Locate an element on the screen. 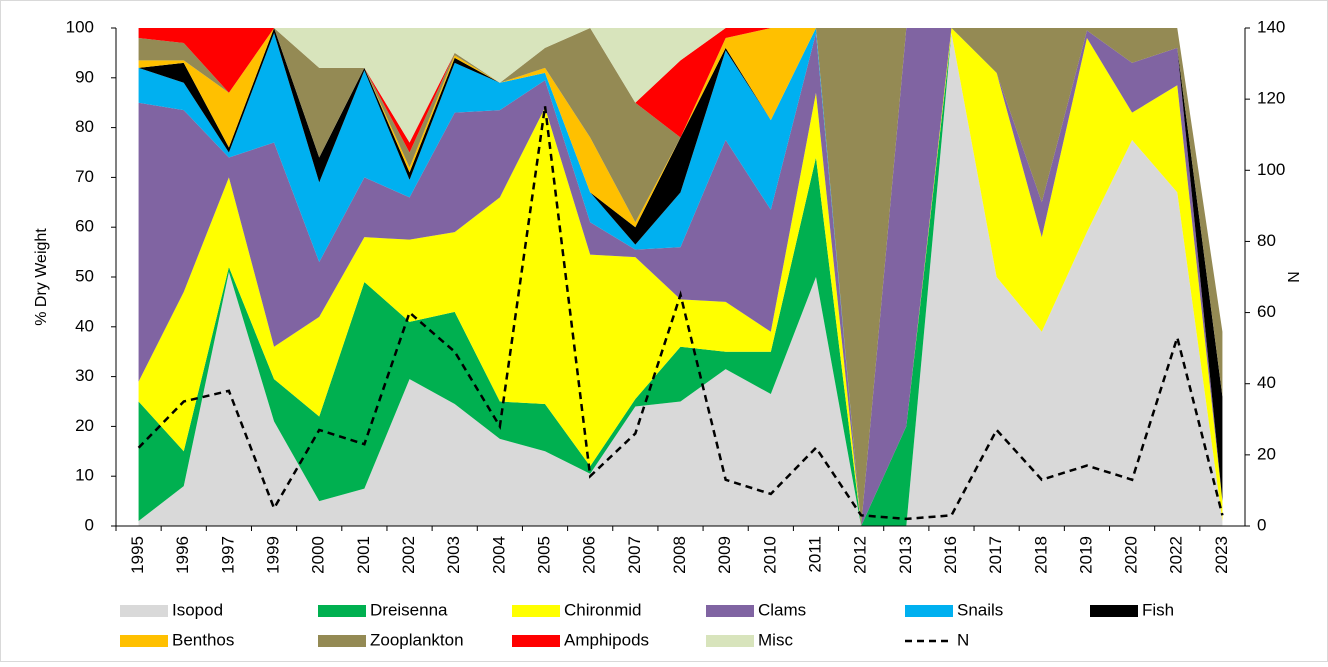  legend-label: Chironmid is located at coordinates (602, 609).